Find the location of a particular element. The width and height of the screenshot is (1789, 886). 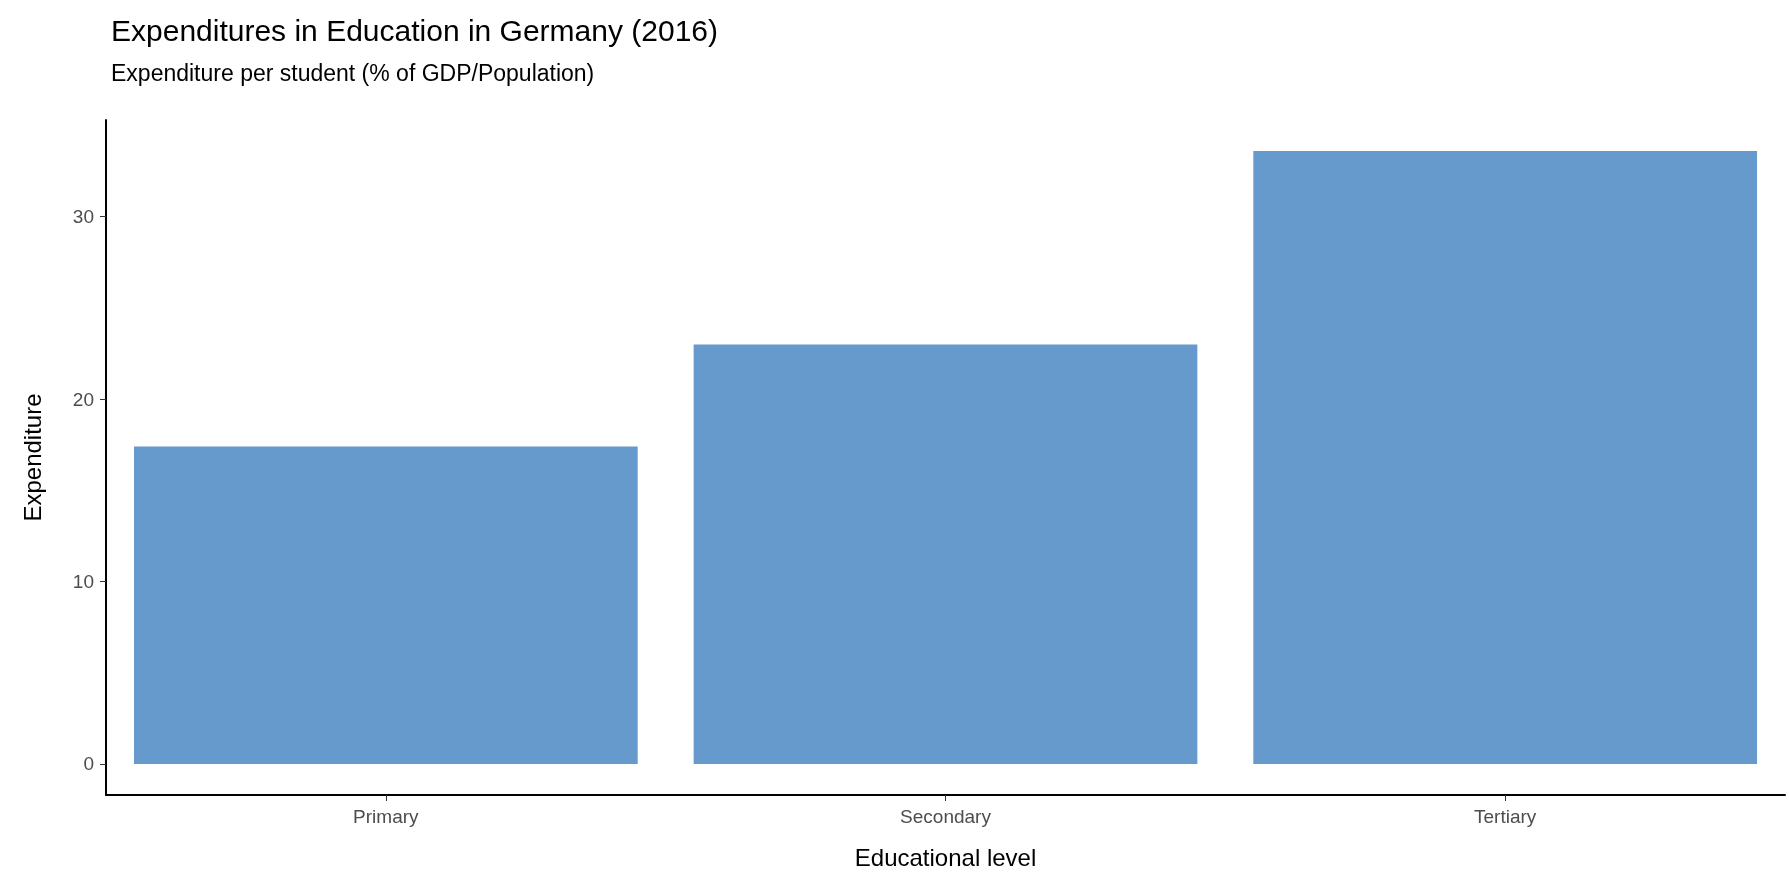

y-axis-title: Expenditure is located at coordinates (32, 457).